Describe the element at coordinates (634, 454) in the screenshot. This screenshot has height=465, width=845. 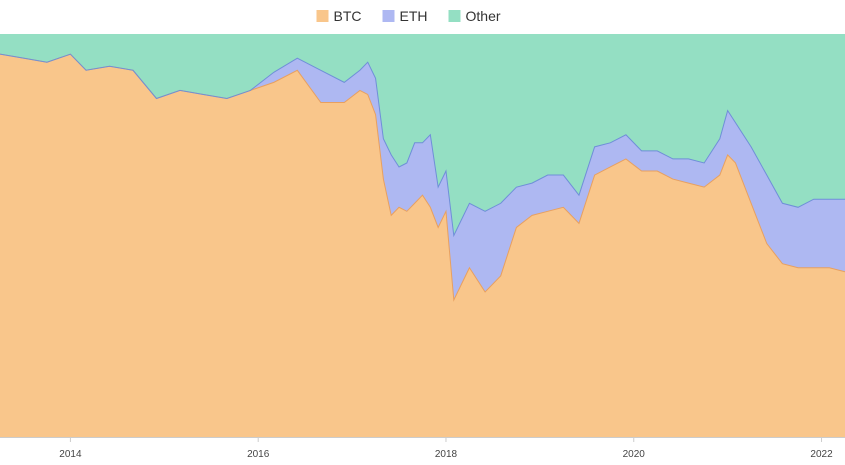
I see `x-tick-label: 2020` at that location.